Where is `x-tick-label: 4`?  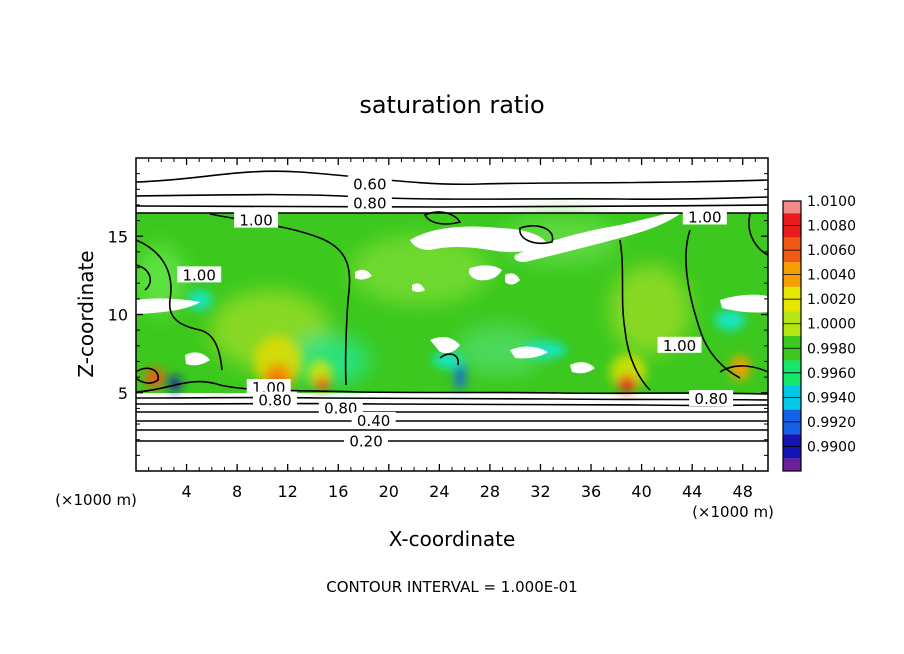 x-tick-label: 4 is located at coordinates (186, 491).